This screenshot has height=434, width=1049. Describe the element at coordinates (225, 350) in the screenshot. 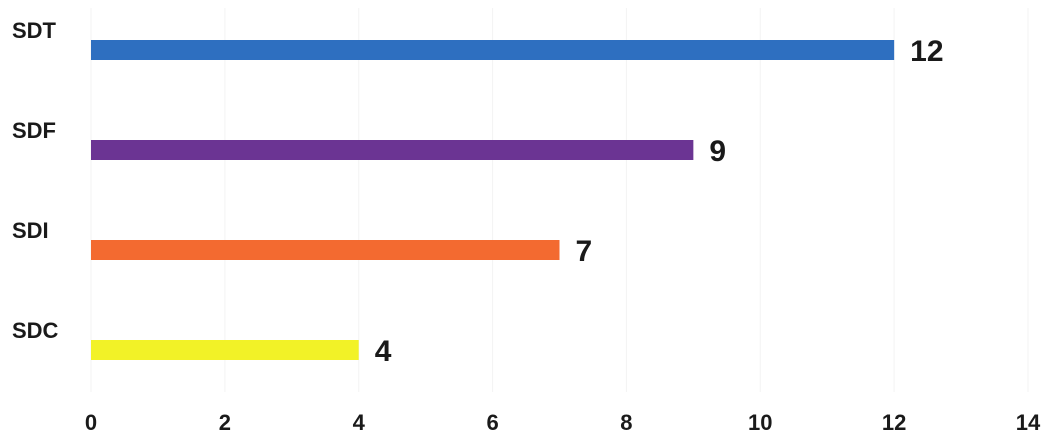

I see `bar-sdc` at that location.